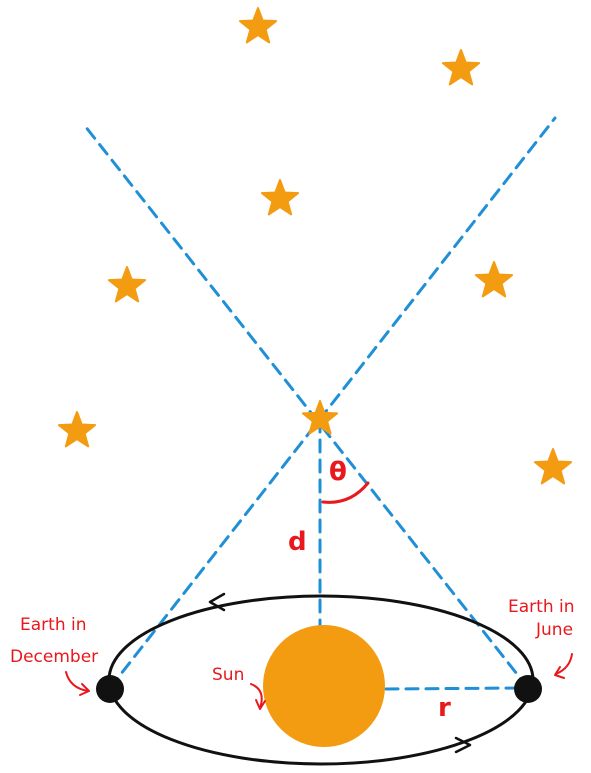 Image resolution: width=591 pixels, height=773 pixels. What do you see at coordinates (564, 664) in the screenshot?
I see `june-pointer` at bounding box center [564, 664].